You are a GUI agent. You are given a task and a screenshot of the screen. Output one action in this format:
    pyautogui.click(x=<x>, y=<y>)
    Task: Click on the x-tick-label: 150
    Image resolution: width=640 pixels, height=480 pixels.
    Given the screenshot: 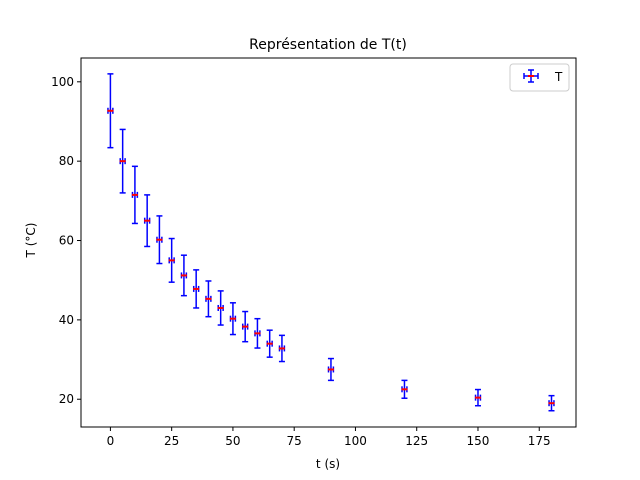 What is the action you would take?
    pyautogui.click(x=478, y=441)
    